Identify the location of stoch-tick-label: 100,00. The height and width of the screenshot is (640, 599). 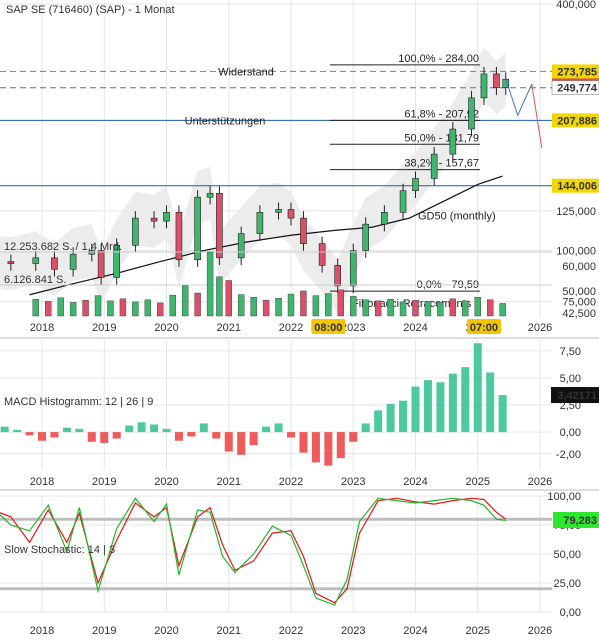
(564, 497).